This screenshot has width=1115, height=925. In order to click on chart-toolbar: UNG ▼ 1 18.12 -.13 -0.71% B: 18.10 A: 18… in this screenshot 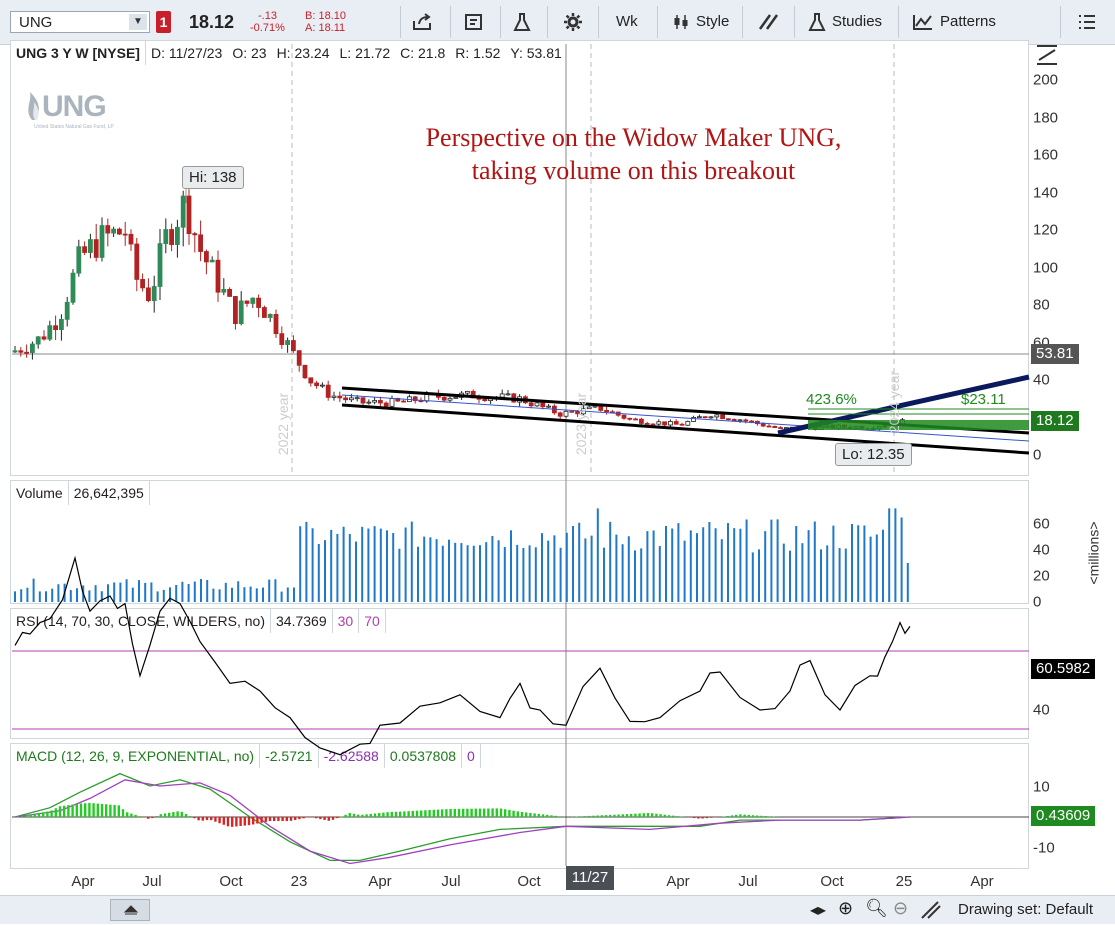, I will do `click(557, 22)`.